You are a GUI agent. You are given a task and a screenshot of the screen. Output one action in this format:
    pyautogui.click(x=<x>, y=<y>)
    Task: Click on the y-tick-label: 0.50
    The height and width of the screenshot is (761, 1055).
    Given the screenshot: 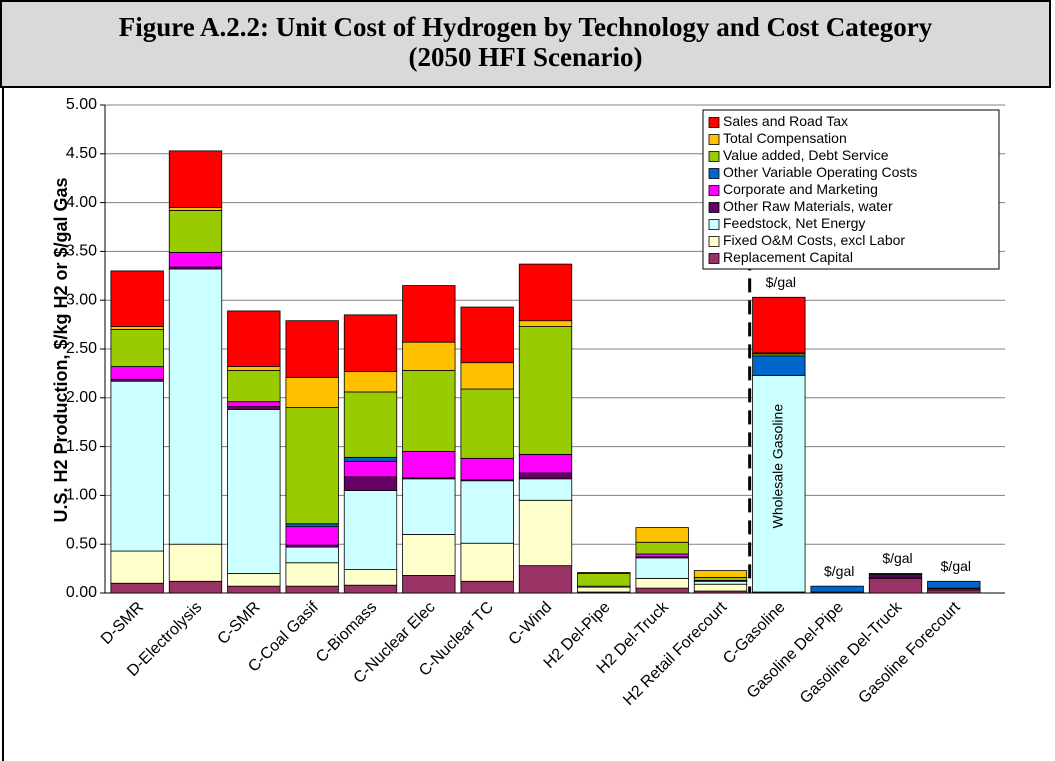 What is the action you would take?
    pyautogui.click(x=81, y=543)
    